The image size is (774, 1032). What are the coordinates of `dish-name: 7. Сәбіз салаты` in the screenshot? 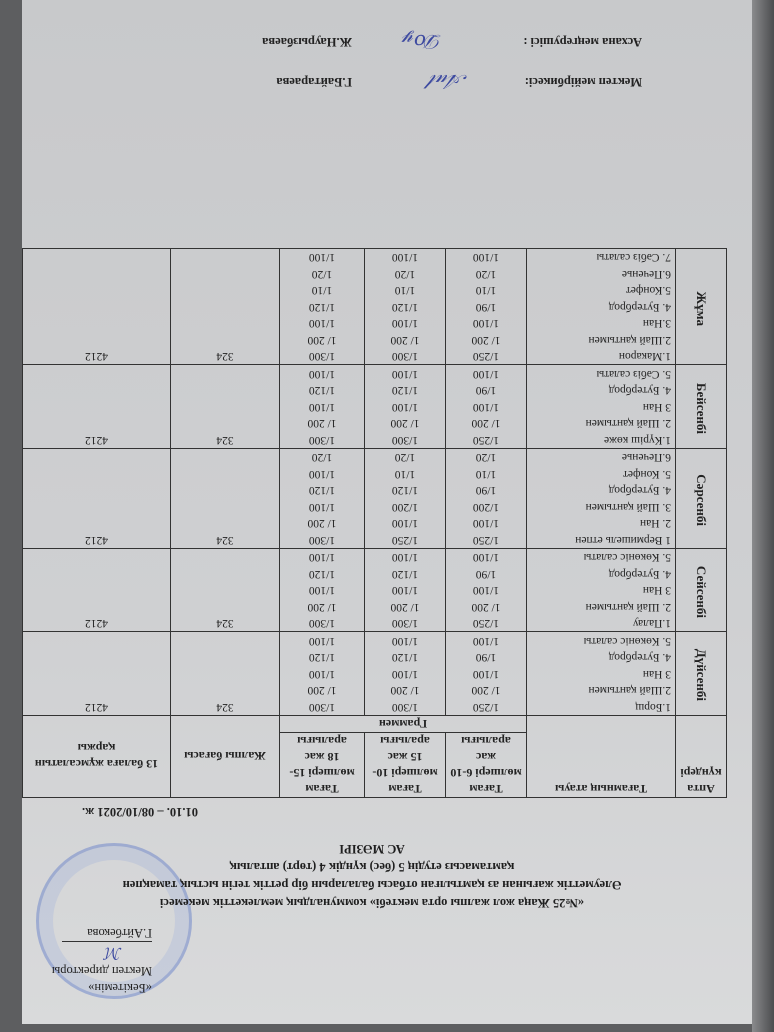 It's located at (634, 257).